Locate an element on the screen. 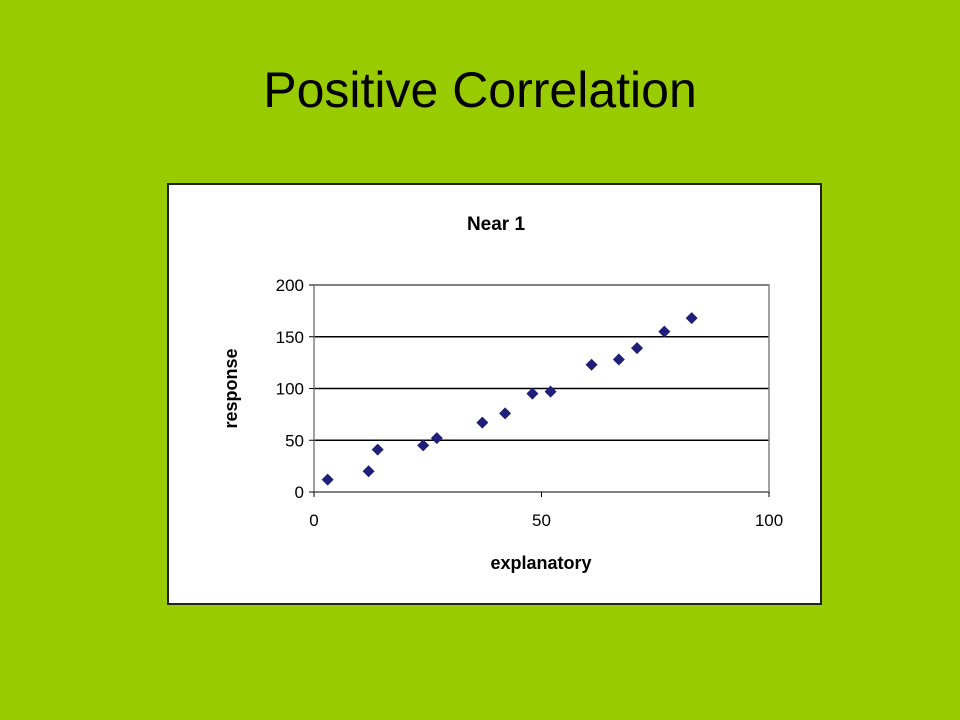 The width and height of the screenshot is (960, 720). y-axis-label: response is located at coordinates (231, 388).